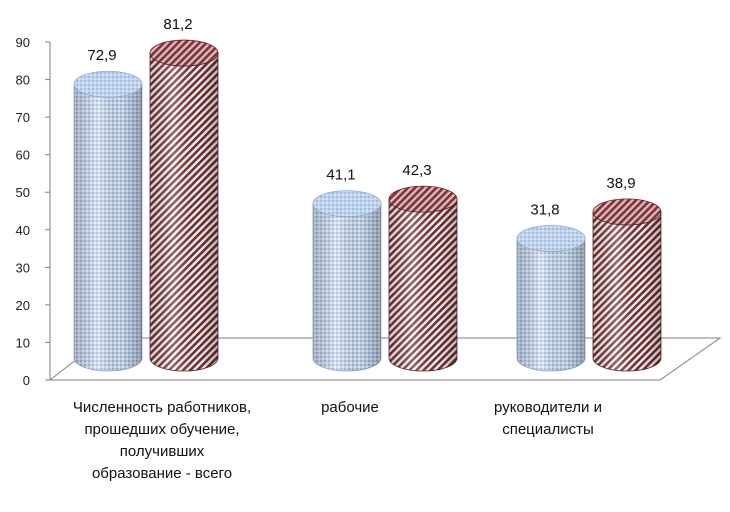 The height and width of the screenshot is (512, 730). What do you see at coordinates (23, 42) in the screenshot?
I see `y-tick-label: 90` at bounding box center [23, 42].